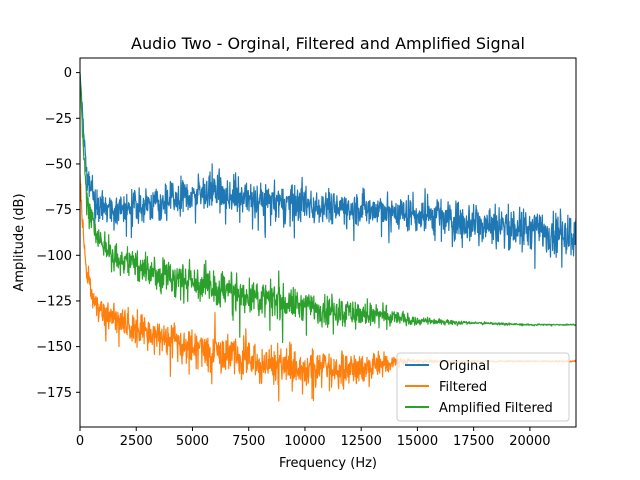 Image resolution: width=640 pixels, height=480 pixels. What do you see at coordinates (360, 441) in the screenshot?
I see `x-tick-label: 12500` at bounding box center [360, 441].